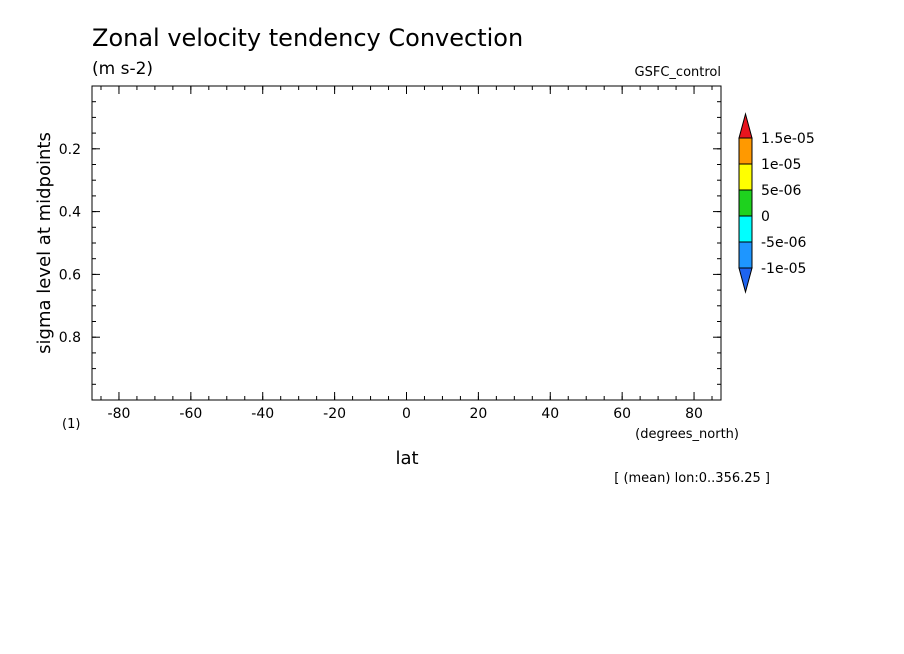 The width and height of the screenshot is (904, 654). I want to click on x-tick-label: -80, so click(119, 414).